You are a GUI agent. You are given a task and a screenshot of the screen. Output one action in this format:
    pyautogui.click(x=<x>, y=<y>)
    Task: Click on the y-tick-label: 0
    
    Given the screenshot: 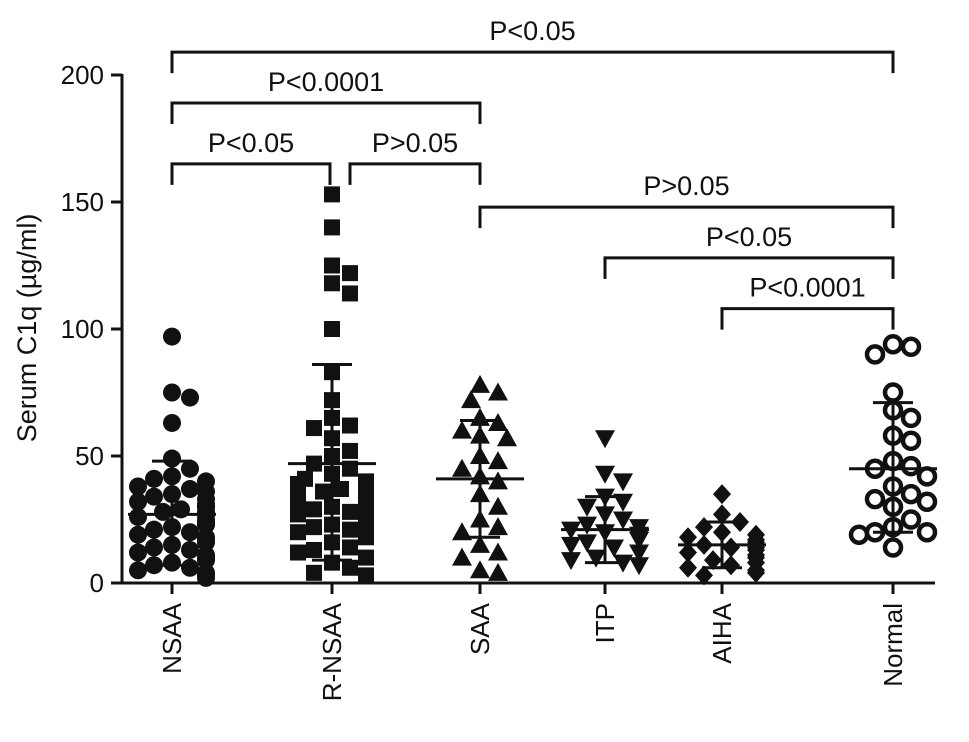 What is the action you would take?
    pyautogui.click(x=97, y=583)
    